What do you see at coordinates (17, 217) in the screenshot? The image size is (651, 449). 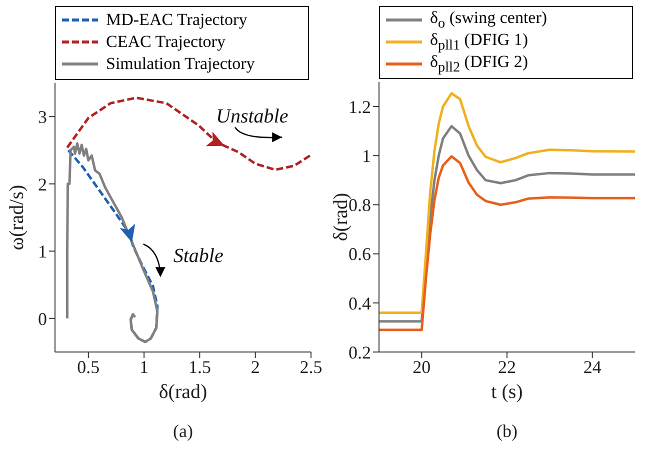 I see `y-axis-title: ω(rad/s)` at bounding box center [17, 217].